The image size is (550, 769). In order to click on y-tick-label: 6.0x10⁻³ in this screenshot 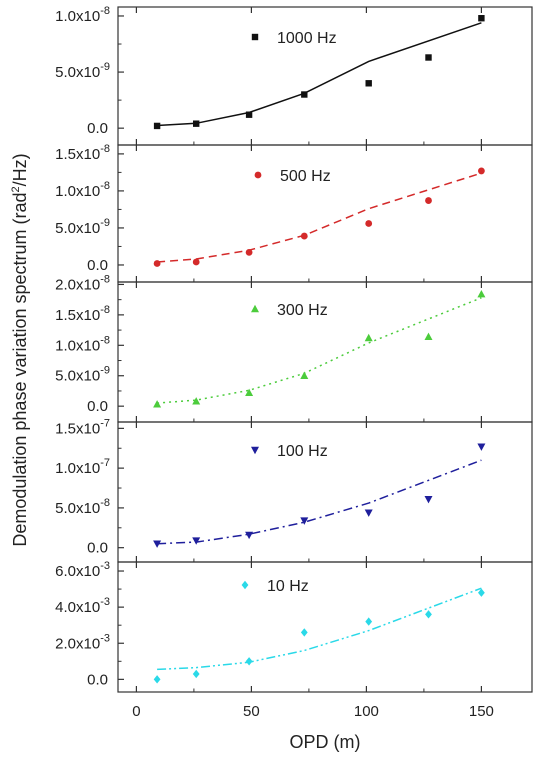, I will do `click(82, 570)`.